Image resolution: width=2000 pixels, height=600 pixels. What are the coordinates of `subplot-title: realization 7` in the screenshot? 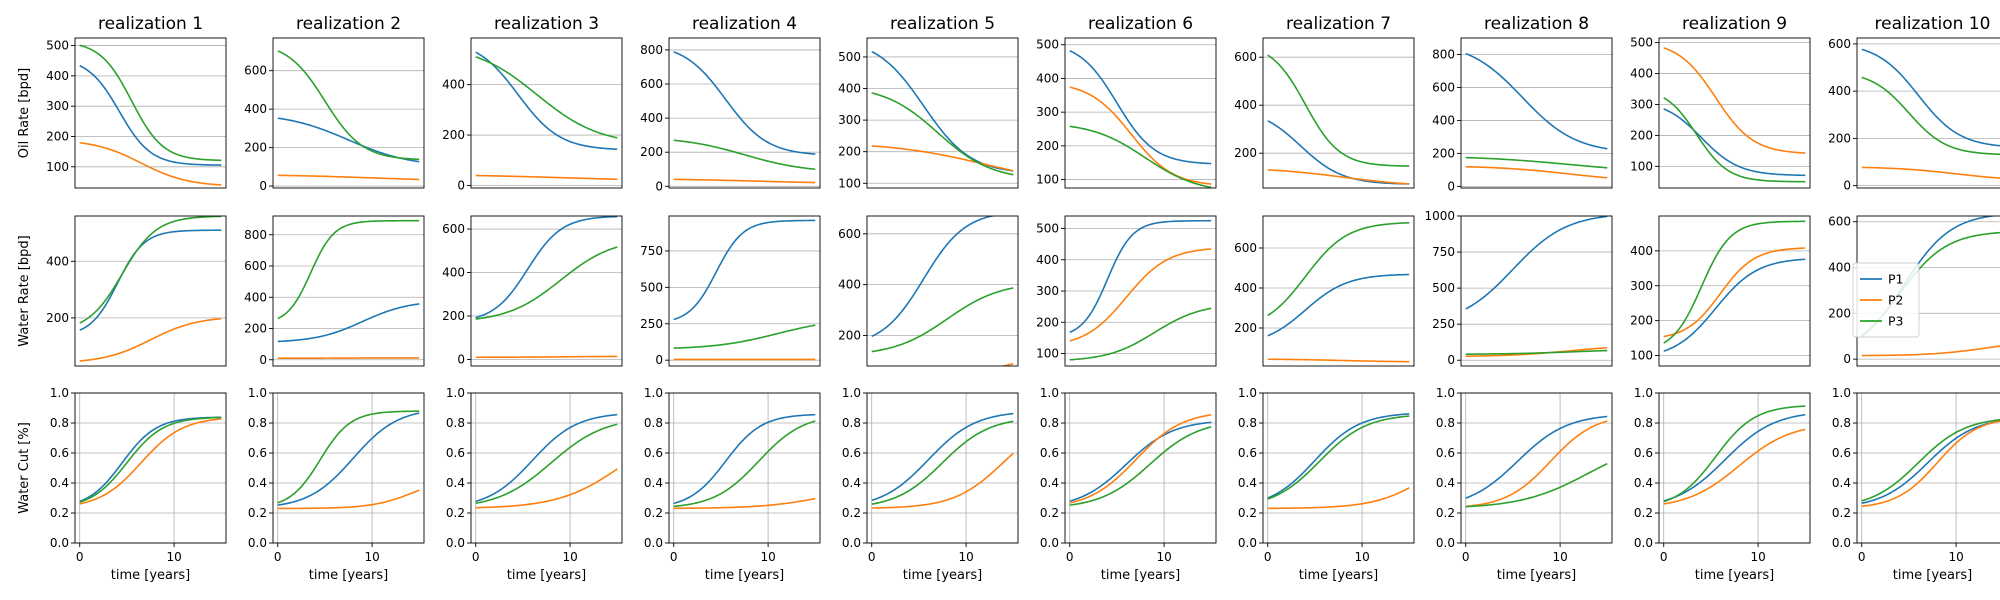 It's located at (1338, 24).